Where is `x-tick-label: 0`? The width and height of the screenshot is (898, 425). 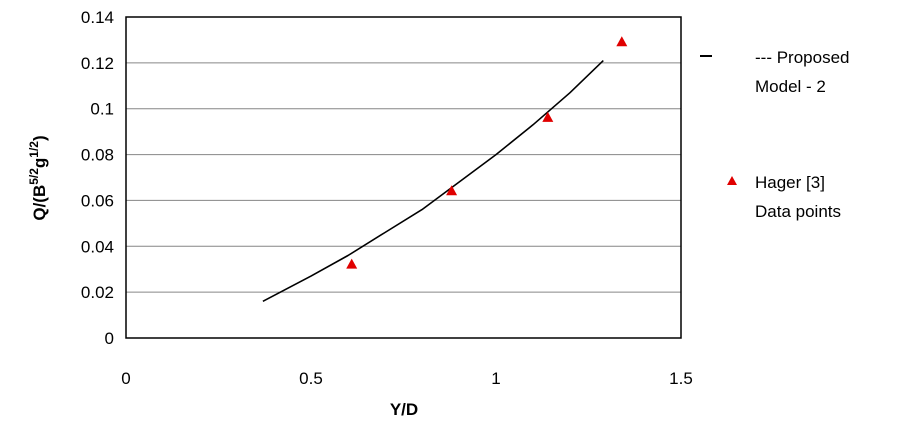
x-tick-label: 0 is located at coordinates (125, 378).